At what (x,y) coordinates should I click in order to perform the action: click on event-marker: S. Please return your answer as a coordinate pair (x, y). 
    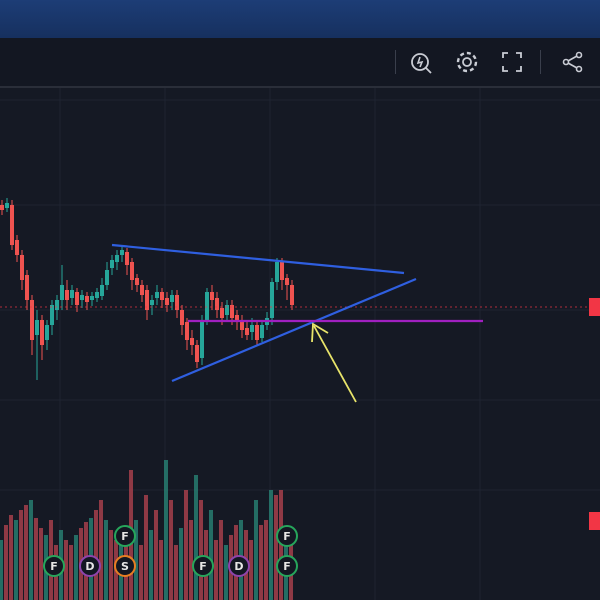
    Looking at the image, I should click on (125, 566).